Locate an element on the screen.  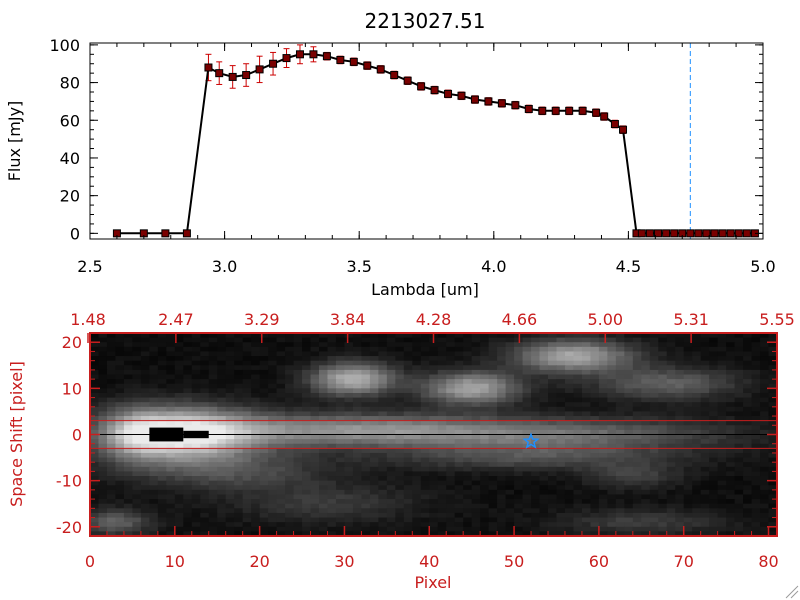
resize-grip-icon is located at coordinates (792, 592).